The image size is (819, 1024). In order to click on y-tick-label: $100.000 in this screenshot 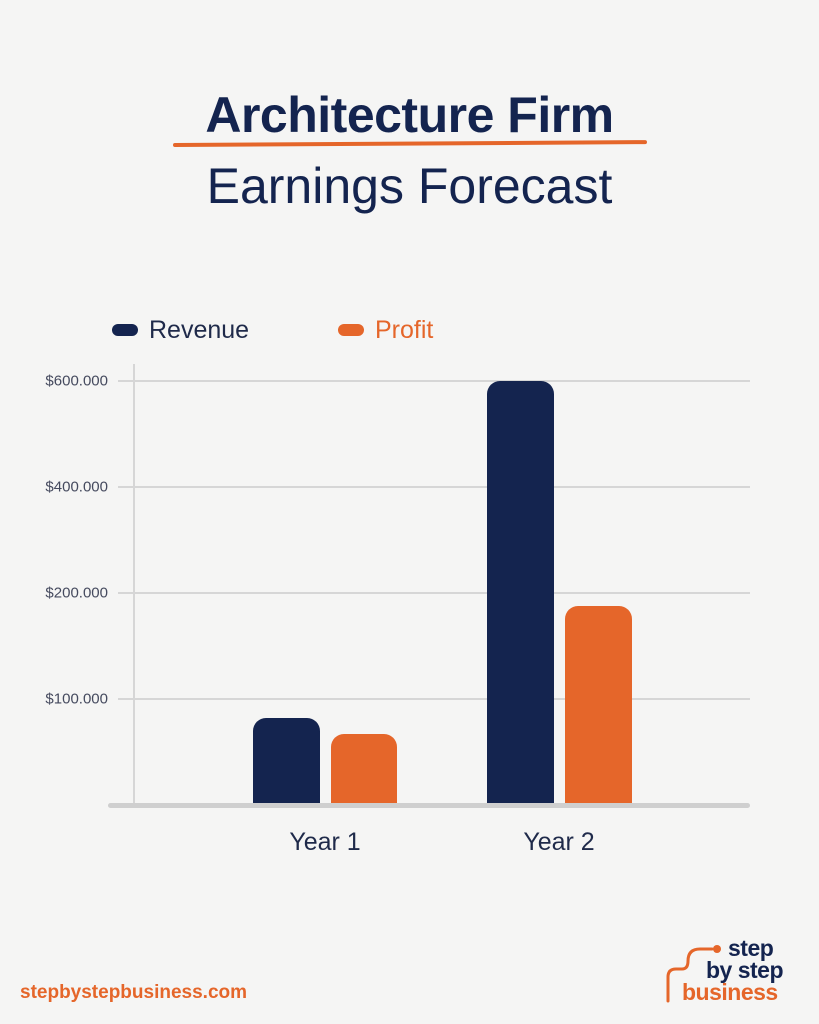, I will do `click(76, 699)`.